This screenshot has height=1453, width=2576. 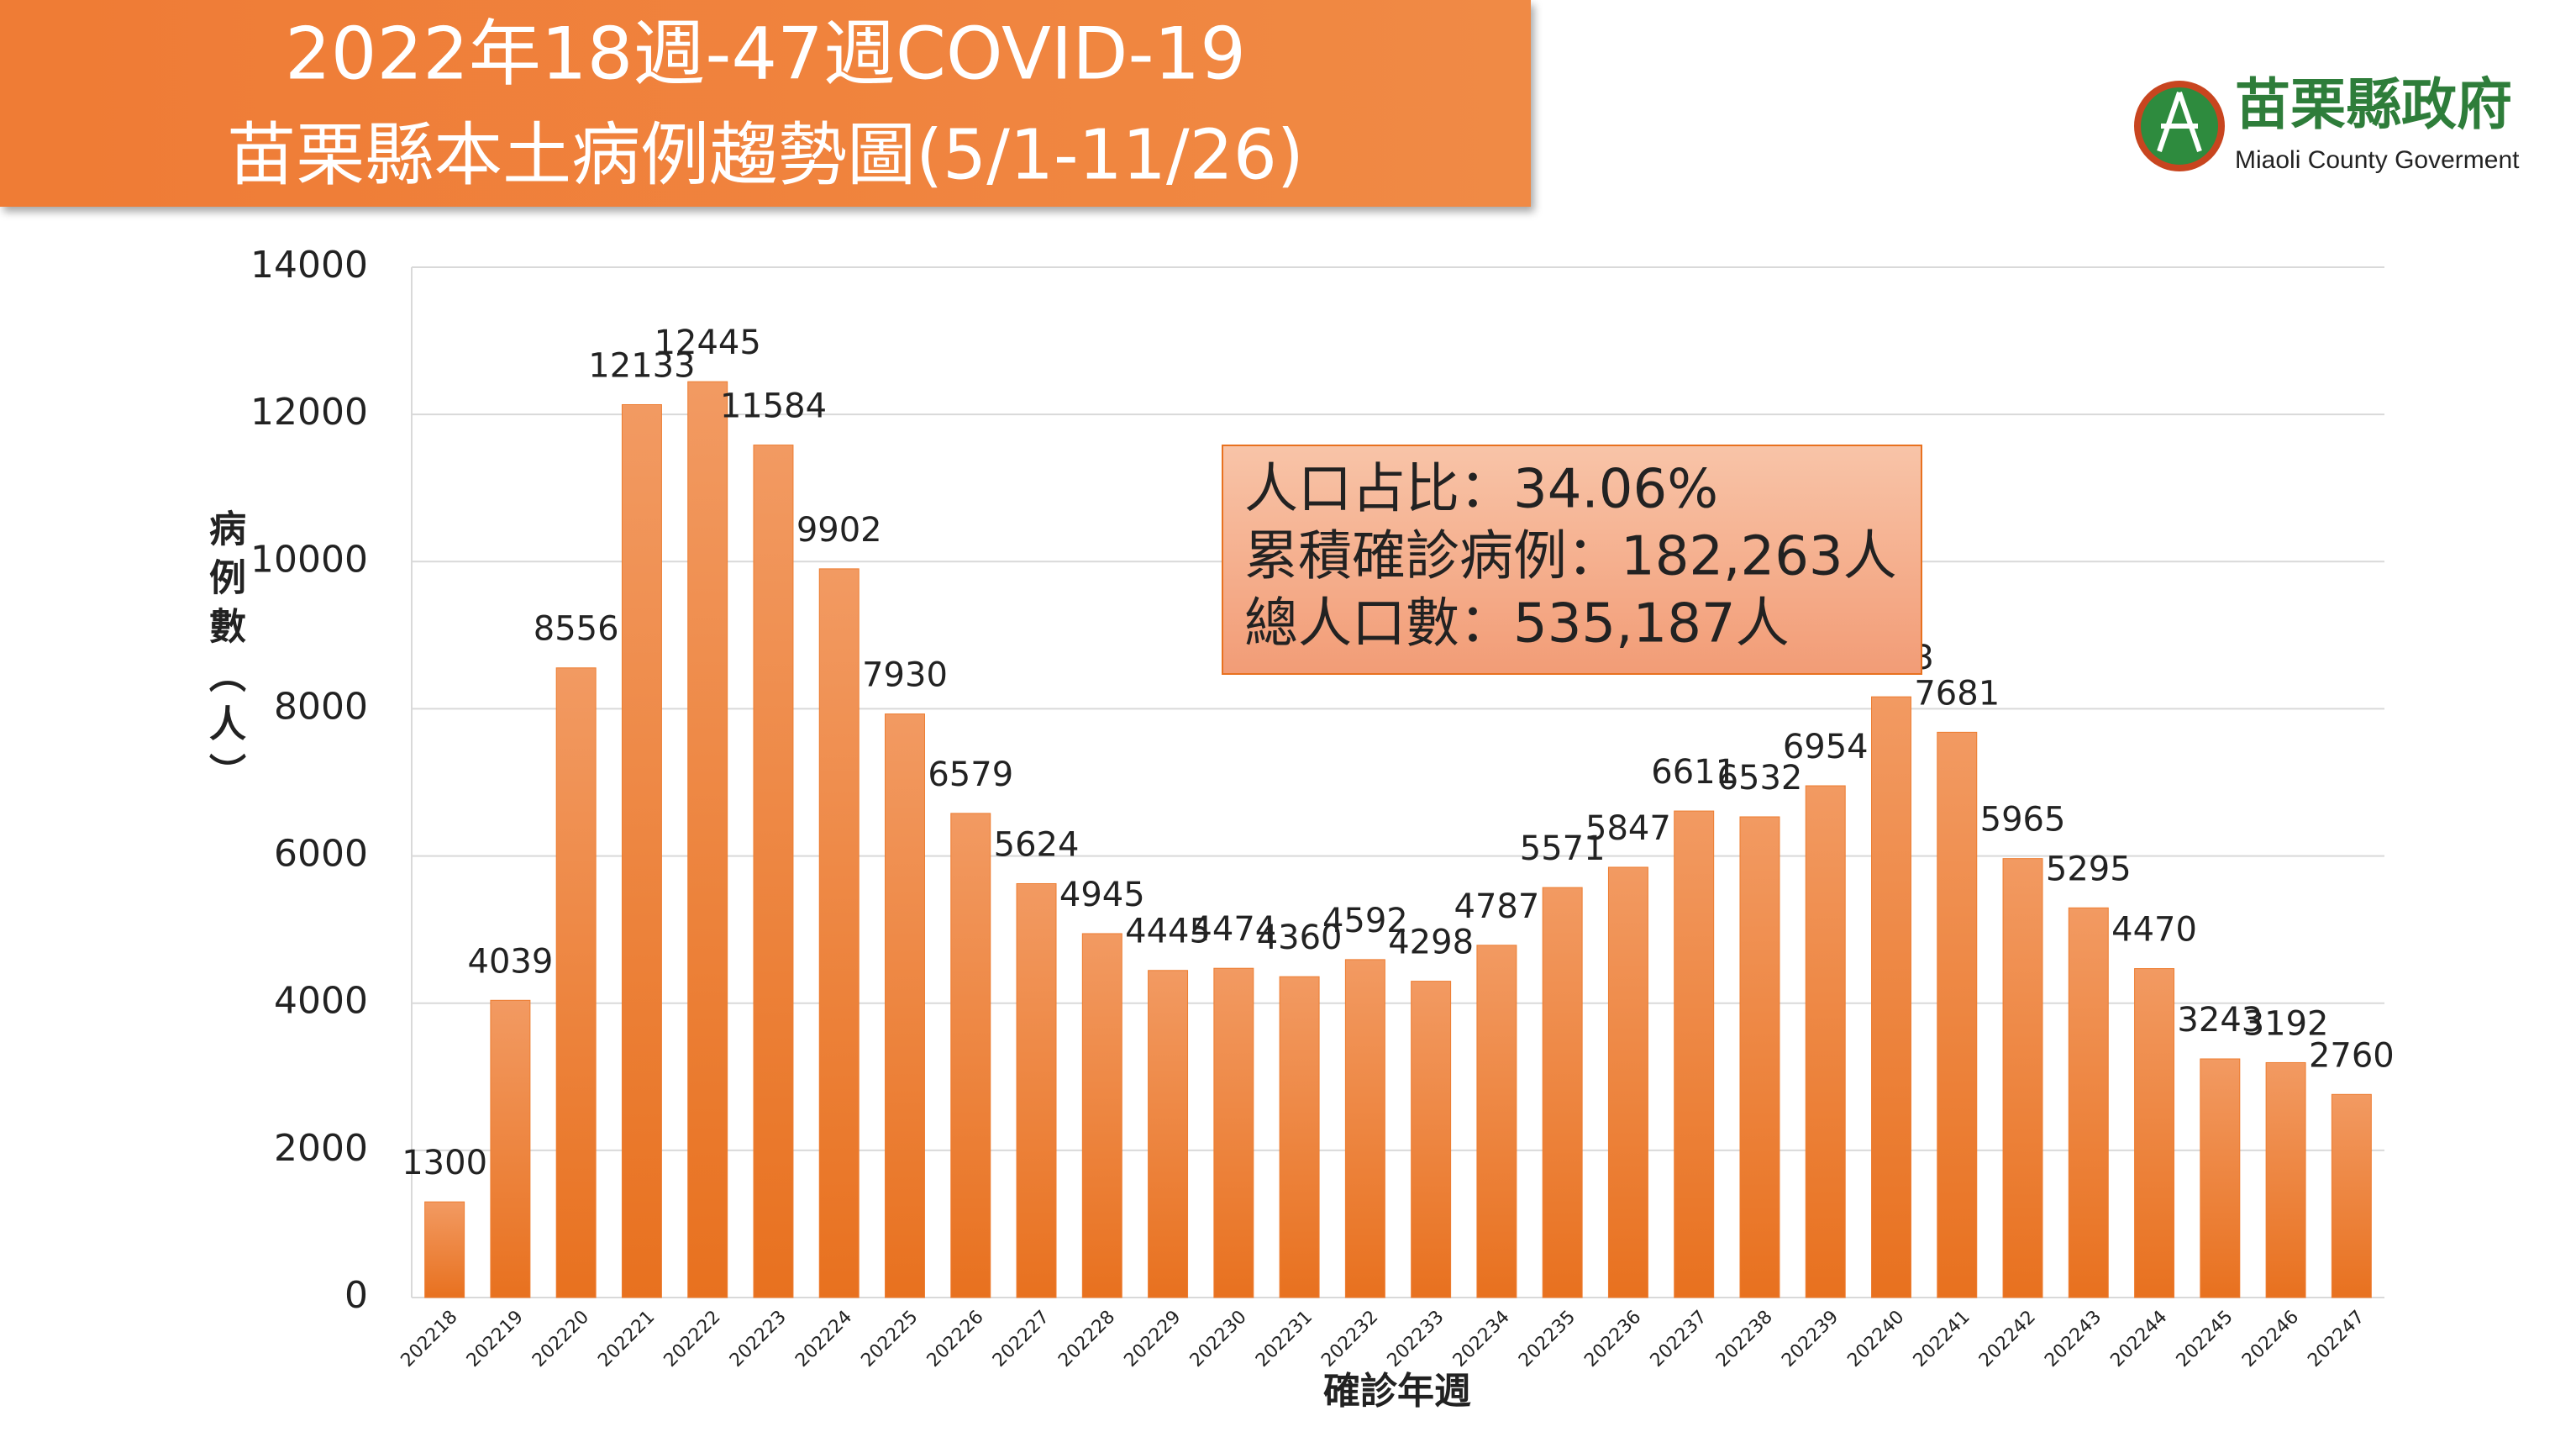 I want to click on value-label: 5295, so click(x=2089, y=869).